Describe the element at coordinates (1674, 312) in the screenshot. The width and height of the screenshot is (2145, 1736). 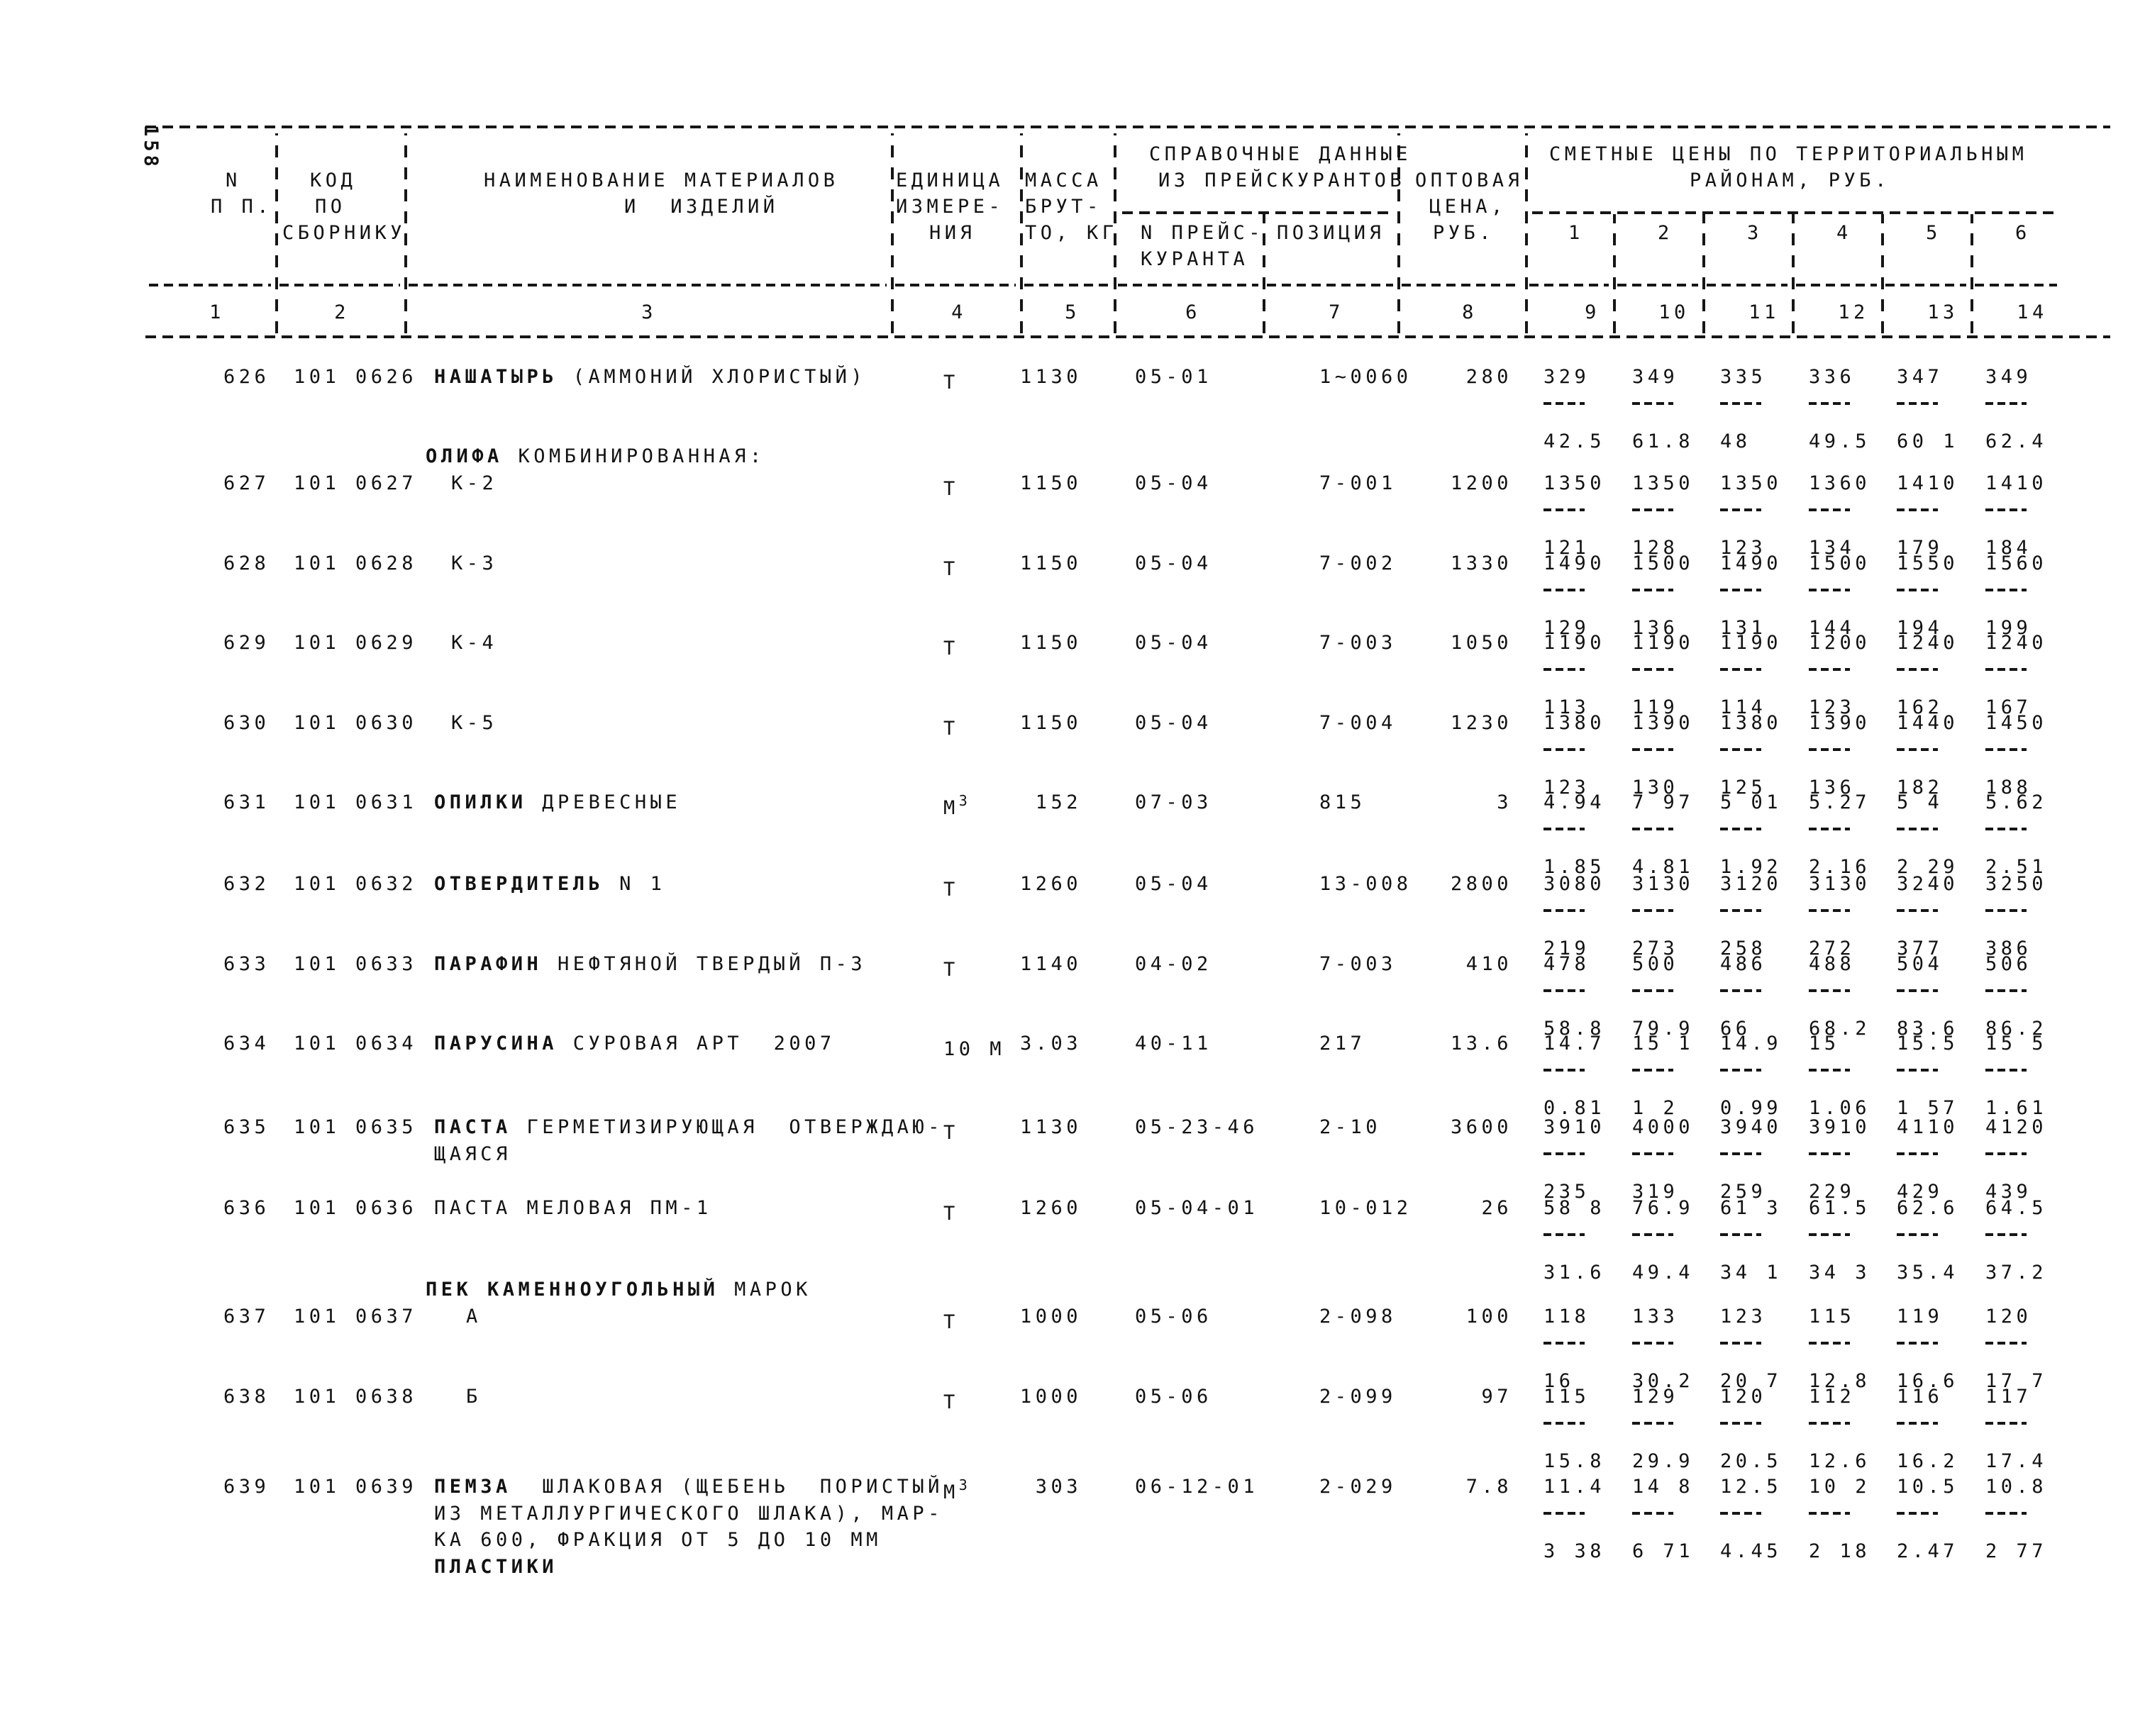
I see `column-number: 10` at that location.